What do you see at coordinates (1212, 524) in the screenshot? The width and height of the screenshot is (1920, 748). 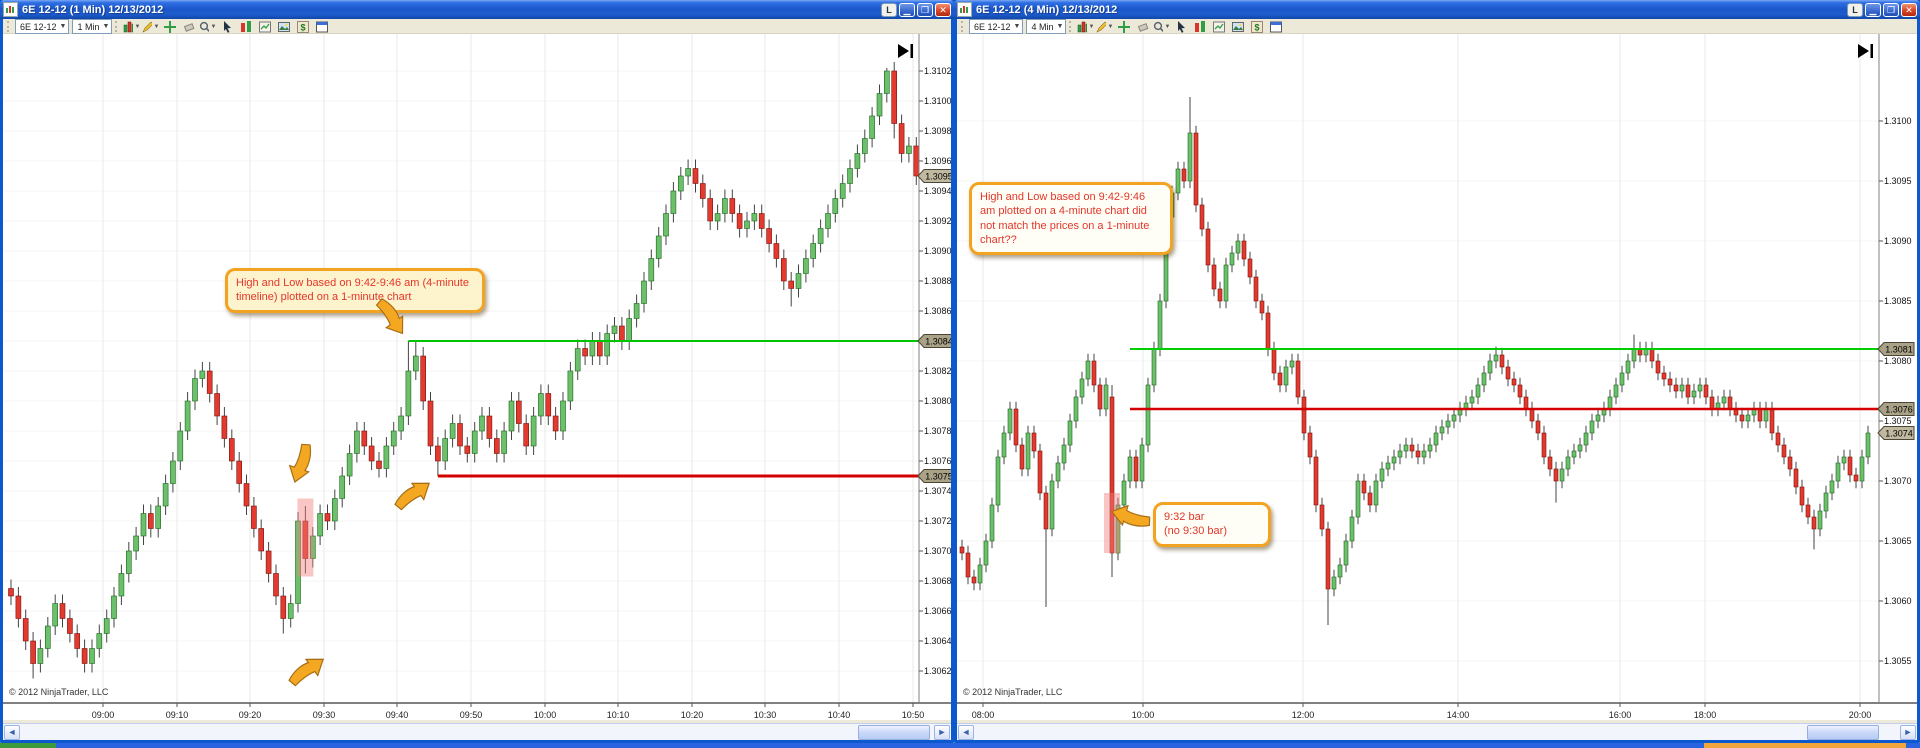 I see `callout-932-bar: 9:32 bar (no 9:30 bar)` at bounding box center [1212, 524].